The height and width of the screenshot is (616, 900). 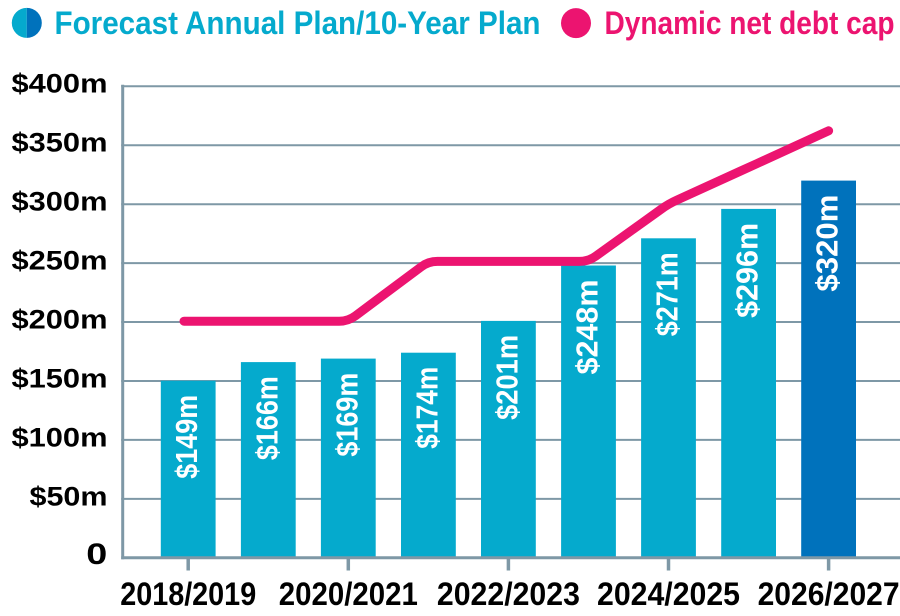 I want to click on svg-text: $169m, so click(x=347, y=415).